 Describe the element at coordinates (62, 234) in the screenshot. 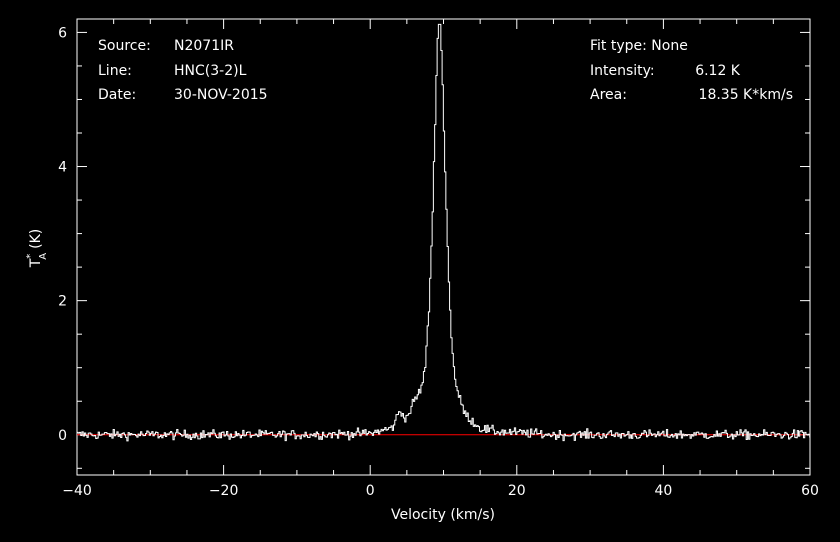

I see `y-tick-labels: 0 2 4 6` at that location.